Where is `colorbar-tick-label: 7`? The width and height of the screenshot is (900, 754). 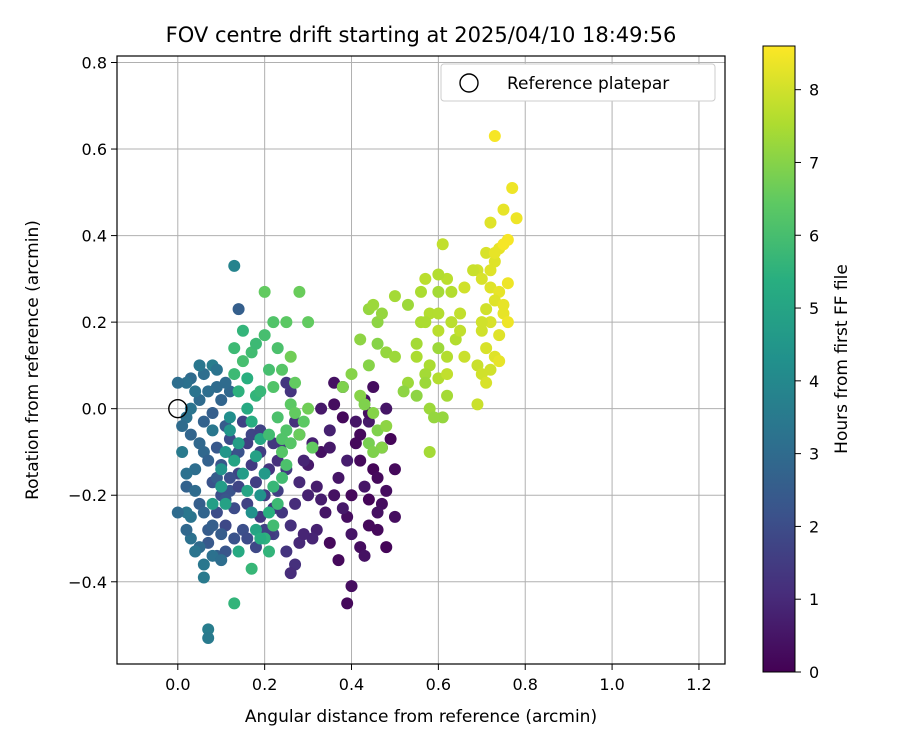
colorbar-tick-label: 7 is located at coordinates (814, 162).